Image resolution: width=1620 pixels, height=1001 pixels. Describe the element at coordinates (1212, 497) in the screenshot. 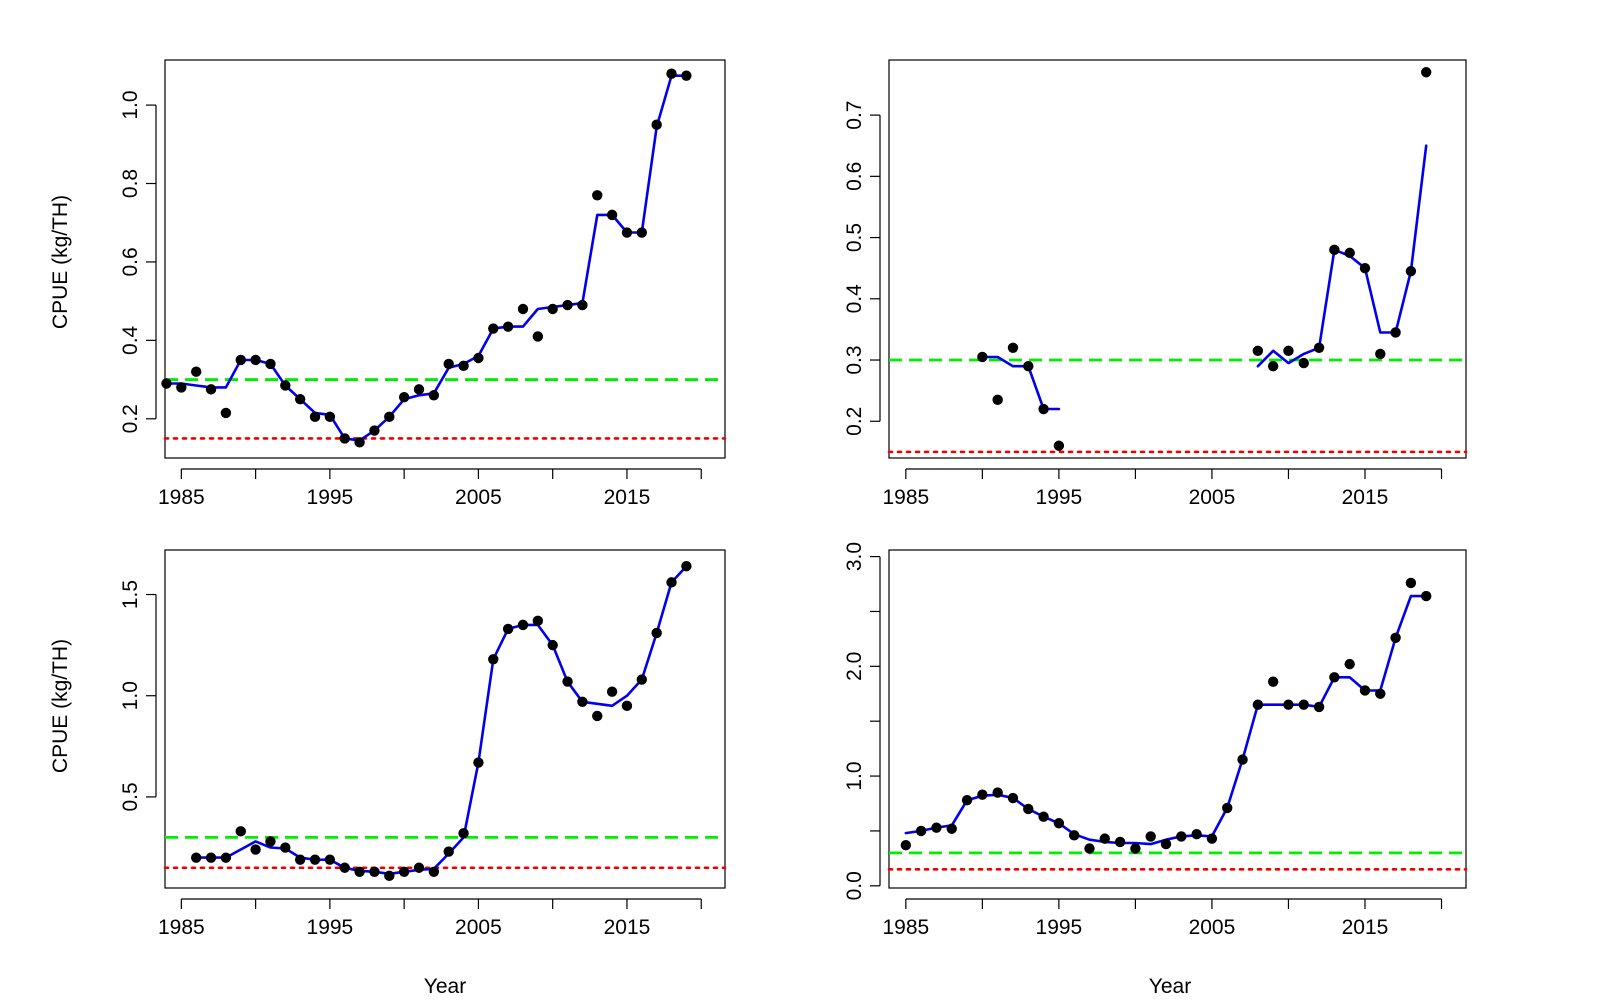

I see `x-tick-label: 2005` at that location.